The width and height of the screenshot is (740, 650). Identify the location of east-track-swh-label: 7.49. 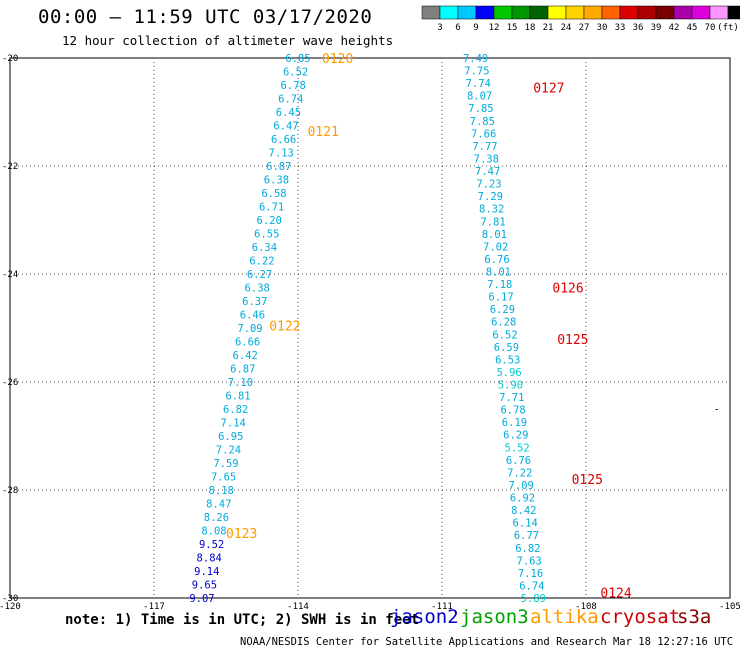
(475, 59).